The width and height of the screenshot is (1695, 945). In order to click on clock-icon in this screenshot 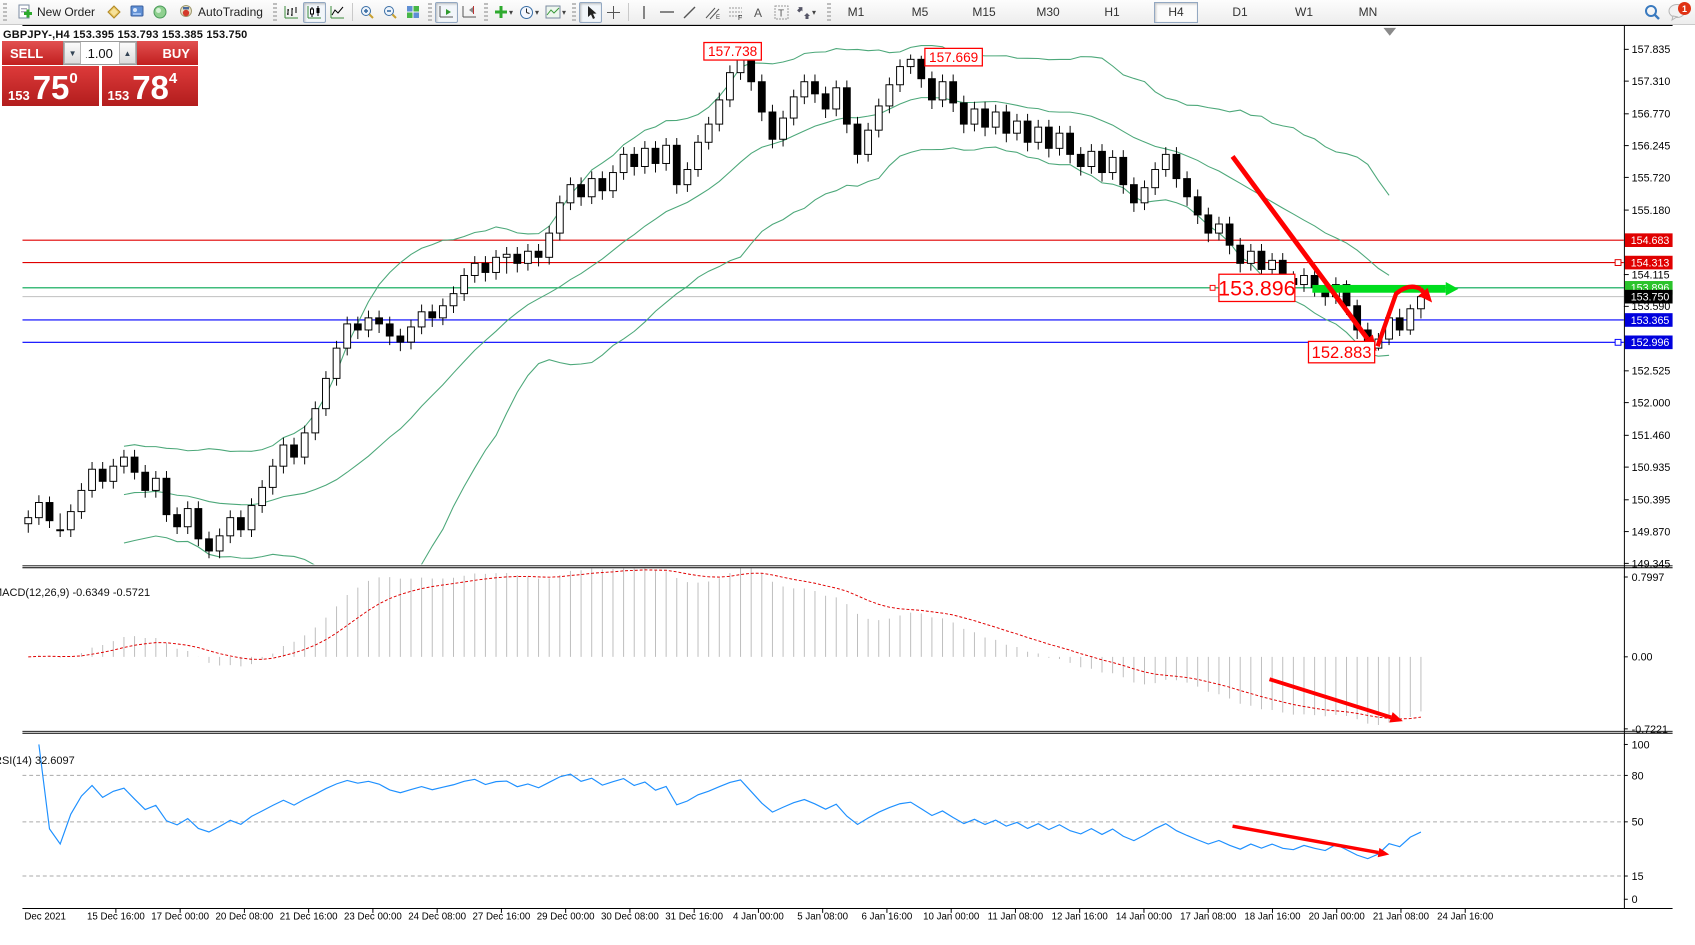, I will do `click(526, 12)`.